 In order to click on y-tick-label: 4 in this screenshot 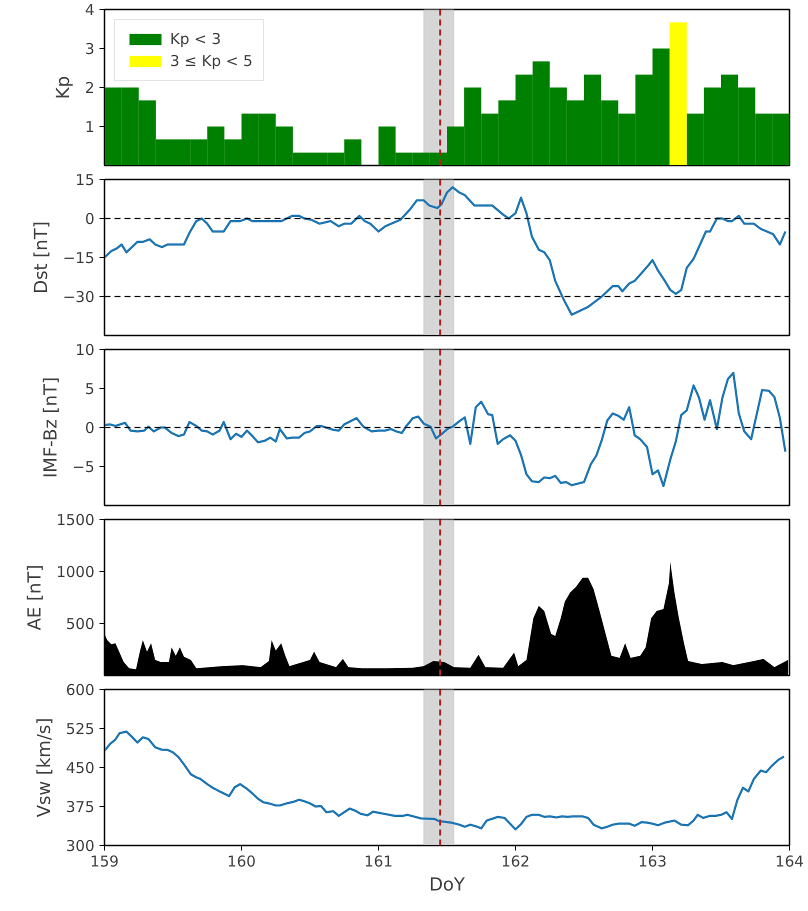, I will do `click(89, 10)`.